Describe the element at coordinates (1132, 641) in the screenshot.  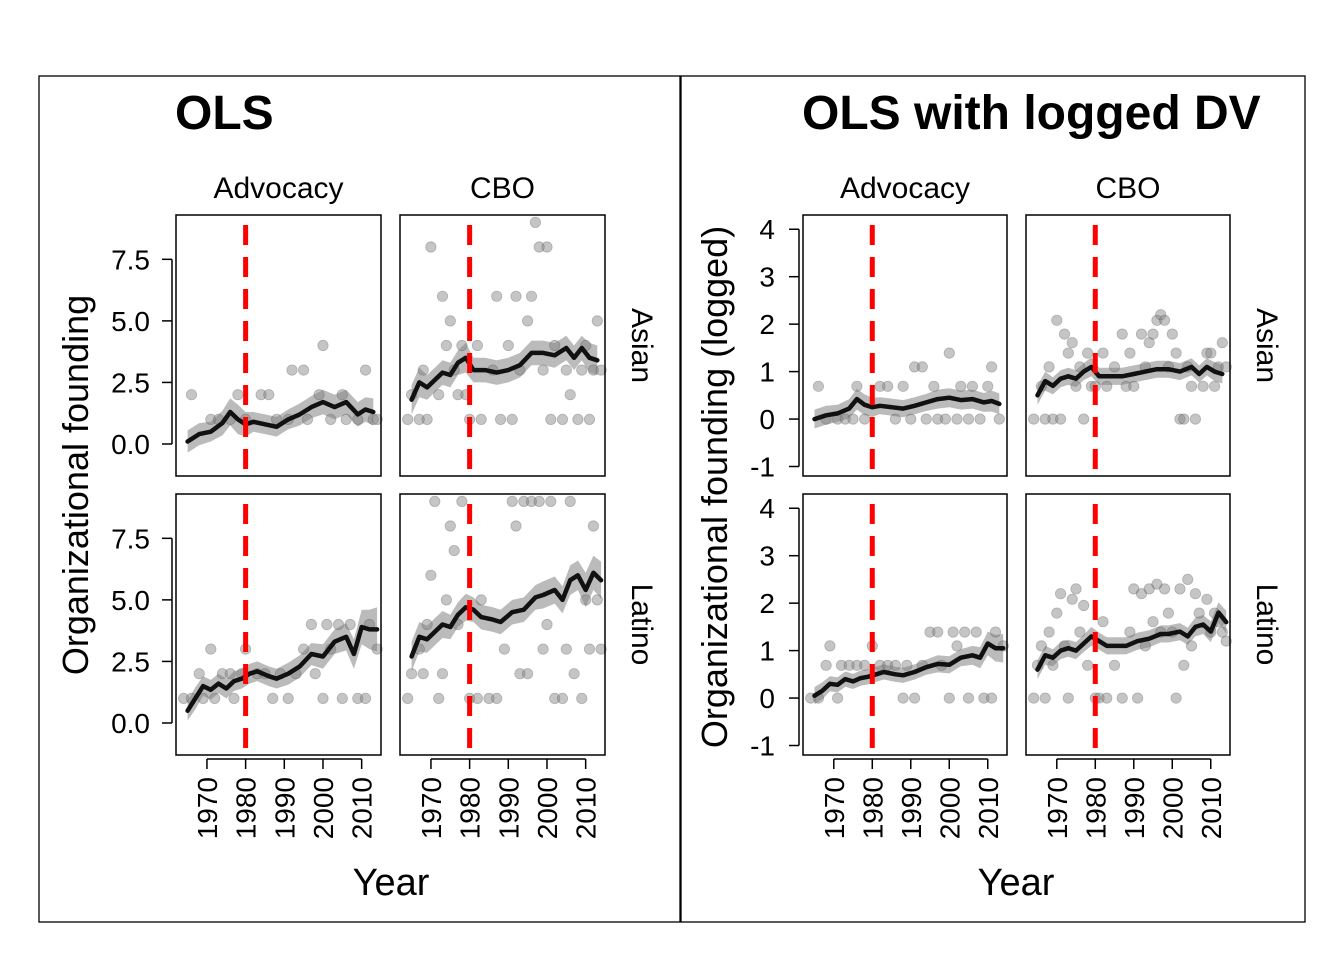
I see `confidence-band-cbo-latino` at that location.